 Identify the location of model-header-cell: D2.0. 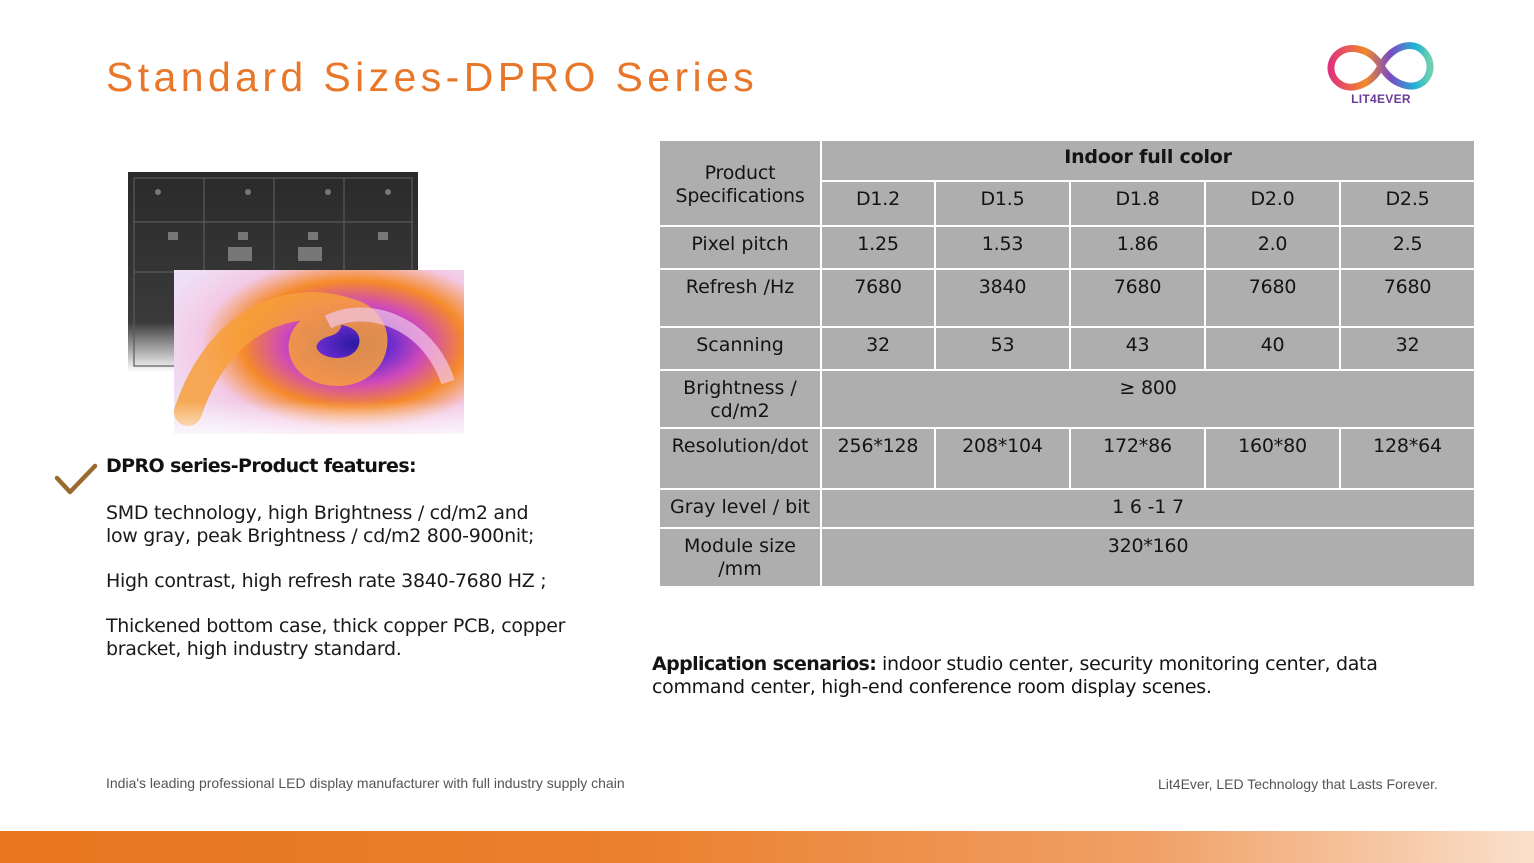
(1272, 203).